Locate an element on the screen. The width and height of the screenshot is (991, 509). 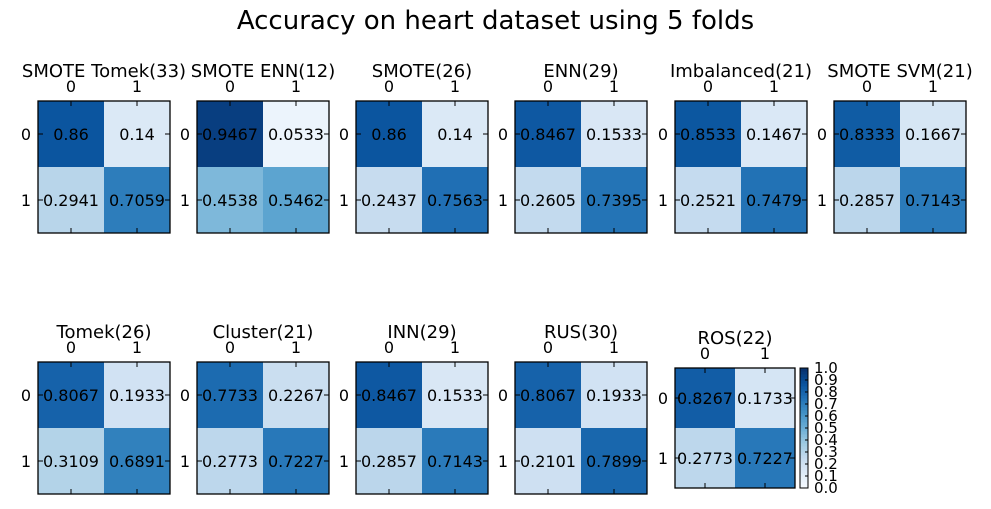
cell-value-label: 0.1933 is located at coordinates (614, 395).